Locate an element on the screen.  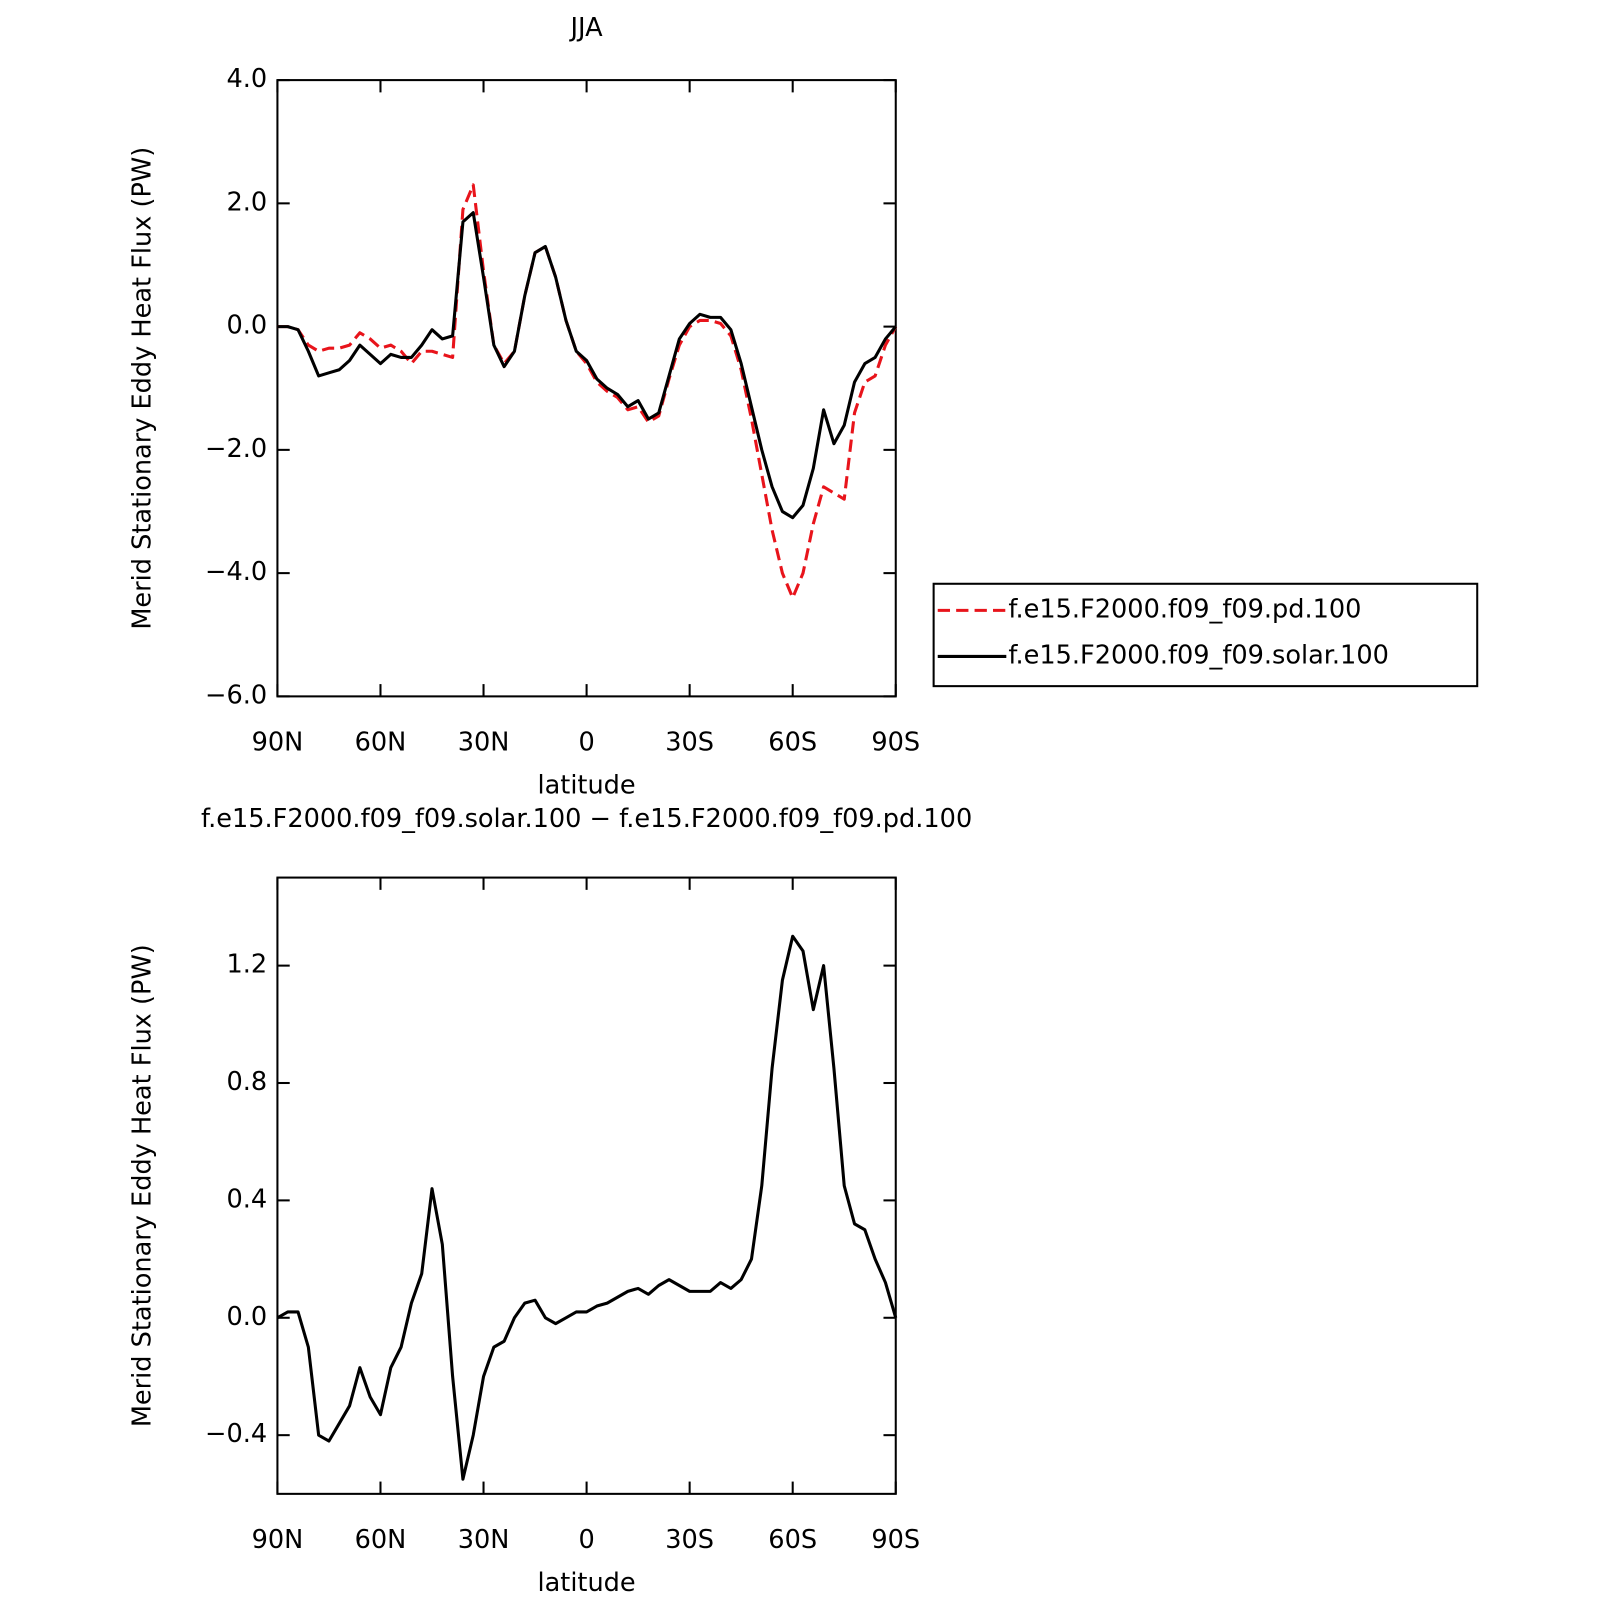
legend-label: f.e15.F2000.f09_f09.solar.100 is located at coordinates (1198, 655).